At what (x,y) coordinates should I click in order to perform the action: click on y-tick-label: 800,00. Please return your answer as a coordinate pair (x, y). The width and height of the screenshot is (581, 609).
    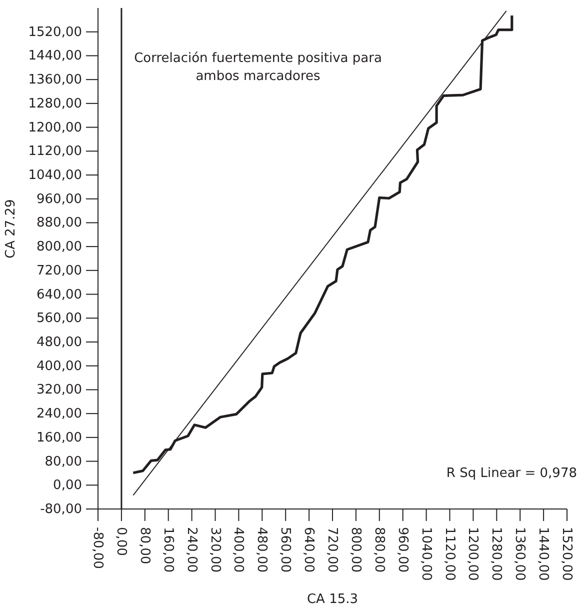
    Looking at the image, I should click on (59, 247).